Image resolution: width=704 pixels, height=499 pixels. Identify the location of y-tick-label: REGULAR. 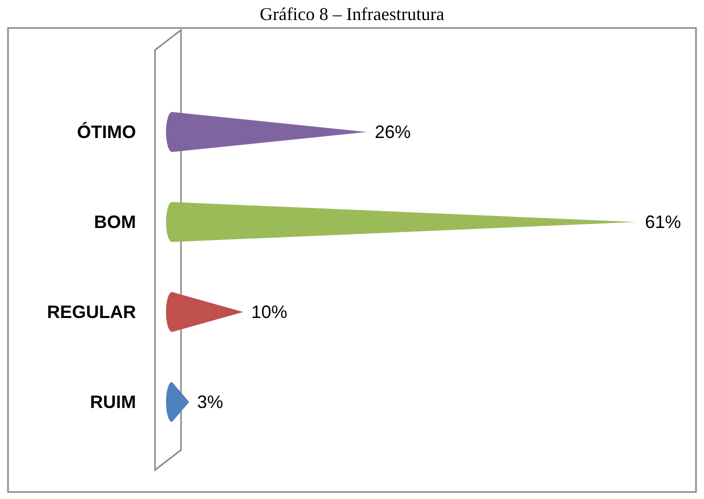
(91, 312).